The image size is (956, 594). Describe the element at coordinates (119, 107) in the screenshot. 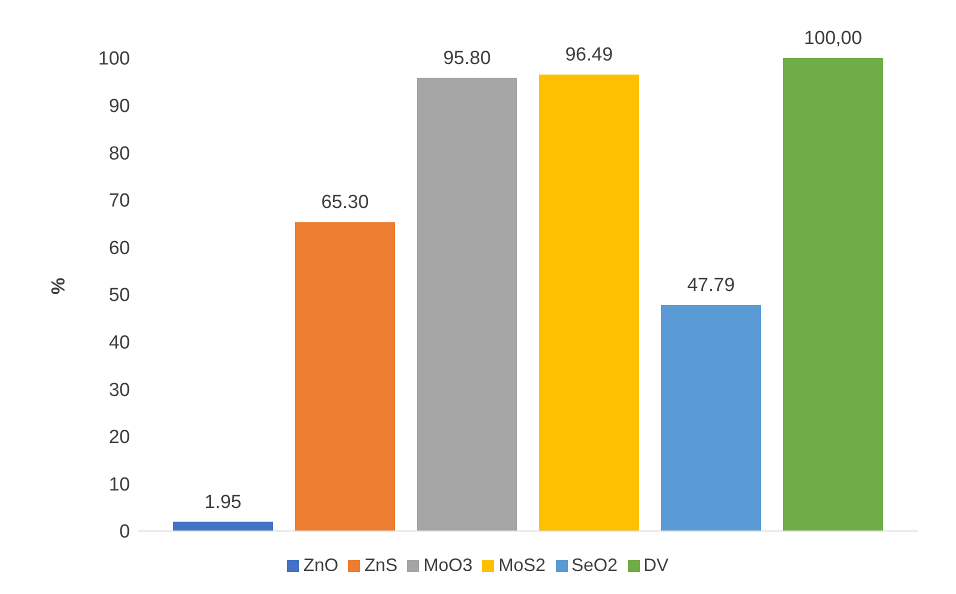

I see `y-tick-label: 90` at that location.